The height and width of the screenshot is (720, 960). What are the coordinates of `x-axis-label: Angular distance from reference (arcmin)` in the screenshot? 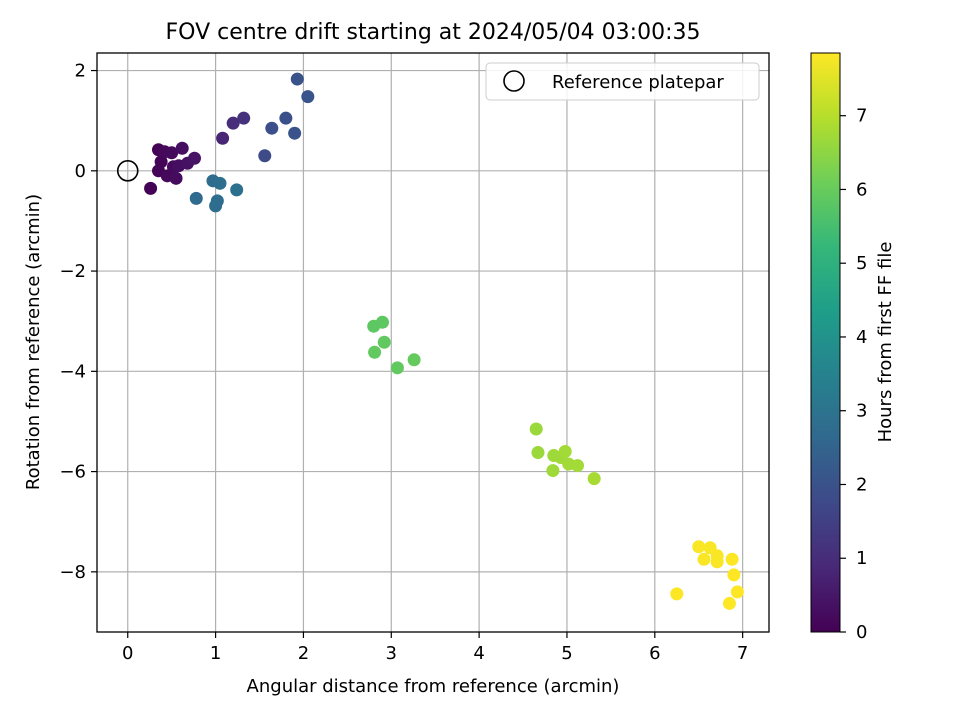 It's located at (433, 686).